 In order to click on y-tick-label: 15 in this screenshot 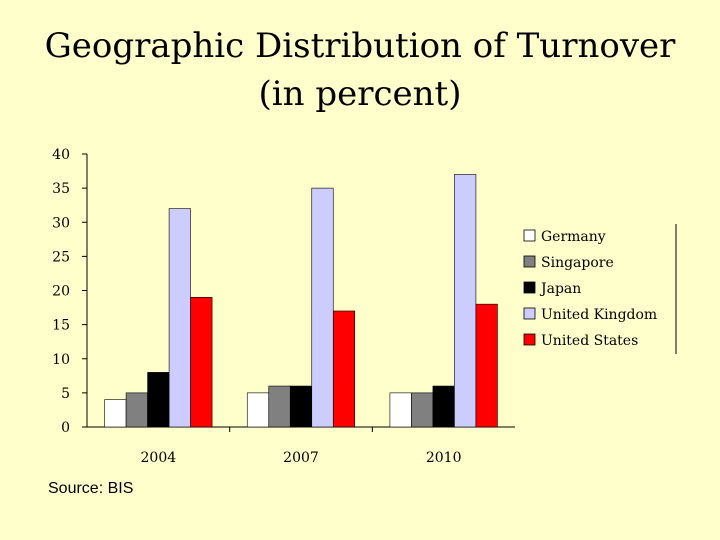, I will do `click(61, 326)`.